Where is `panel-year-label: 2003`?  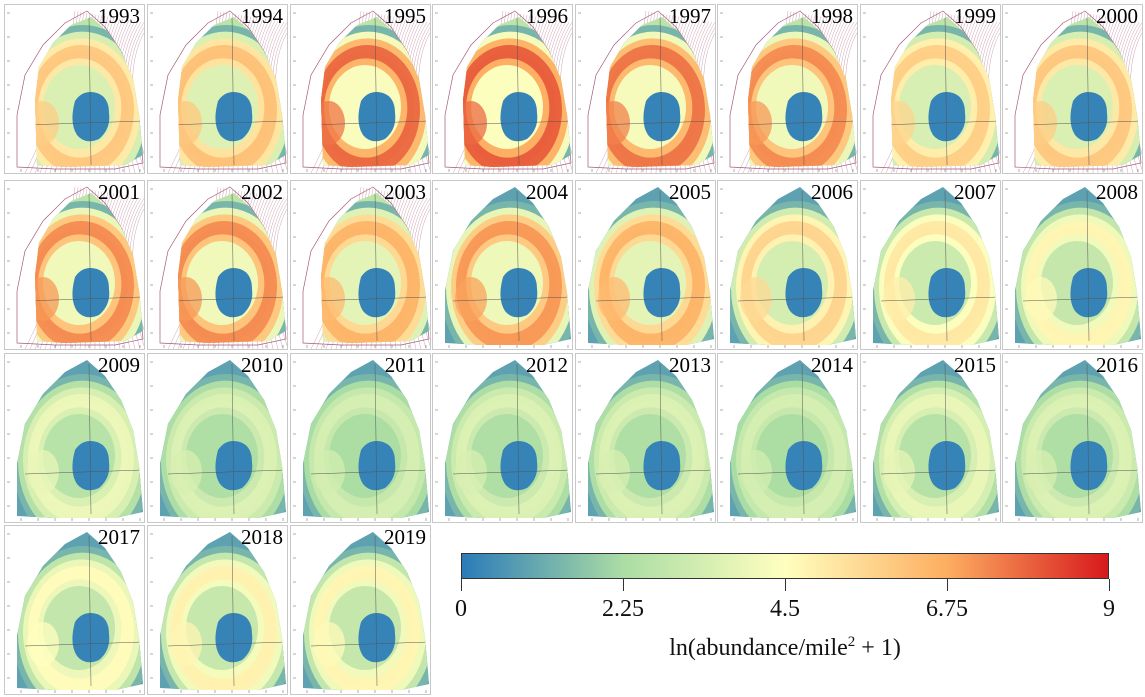 panel-year-label: 2003 is located at coordinates (405, 192).